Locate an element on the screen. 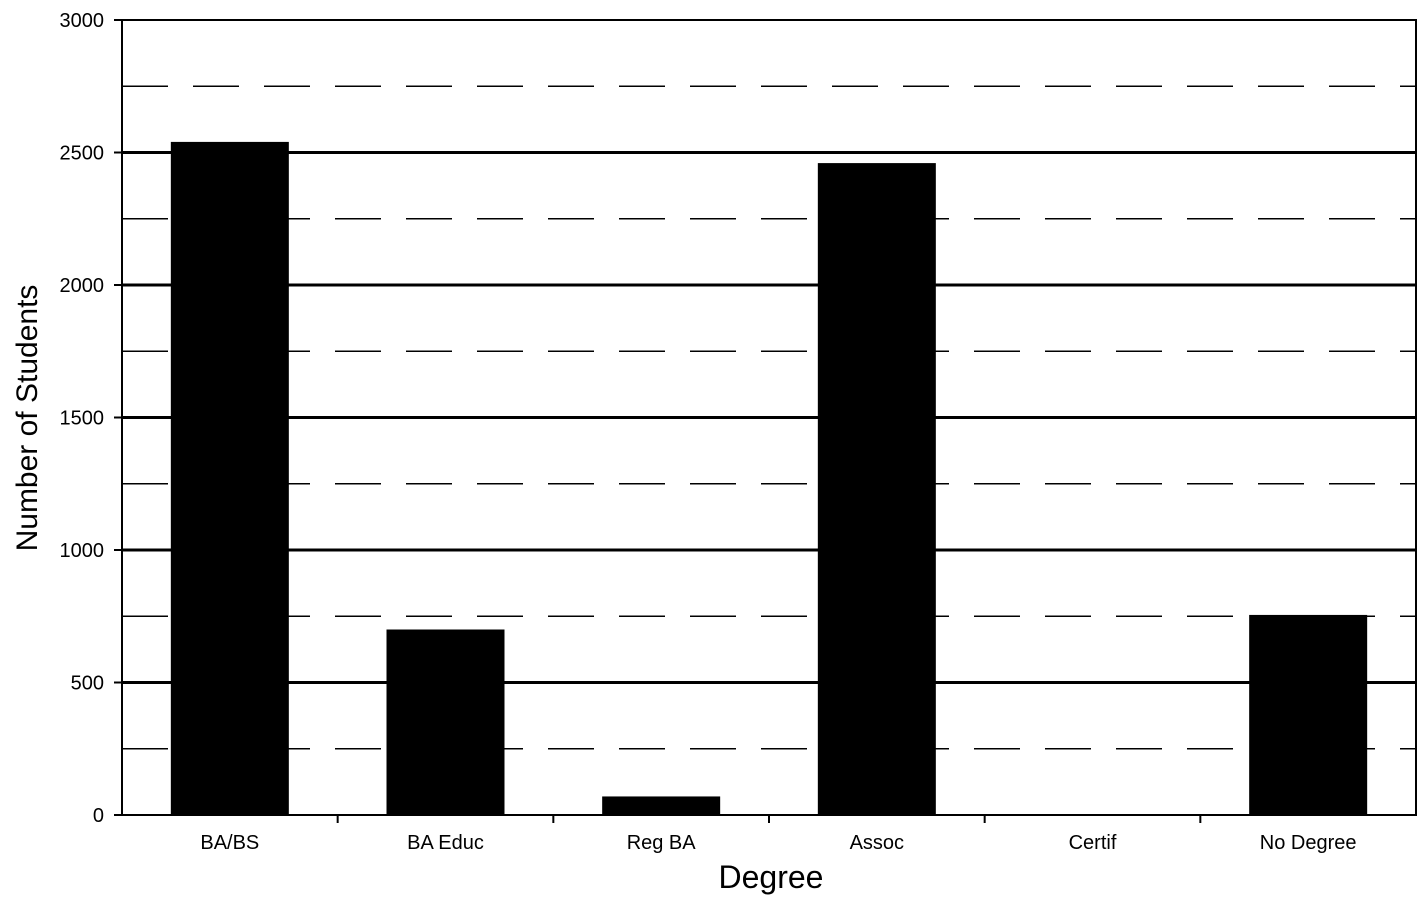  y-tick-label: 2000 is located at coordinates (82, 286).